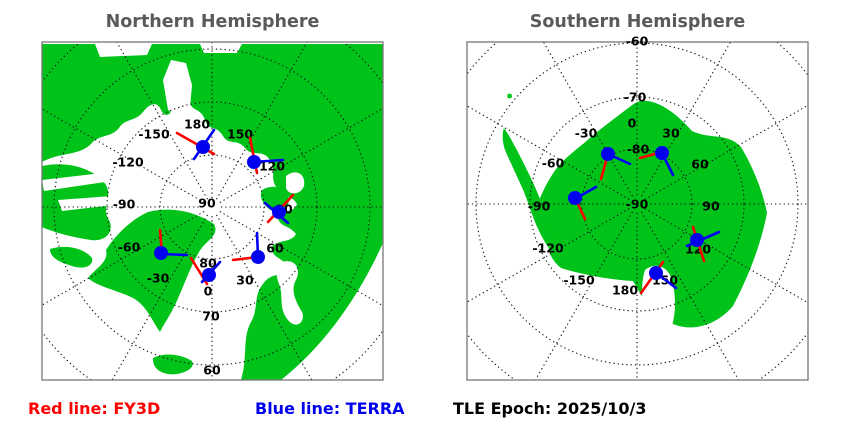  Describe the element at coordinates (211, 316) in the screenshot. I see `north-graticule-label: 70` at that location.